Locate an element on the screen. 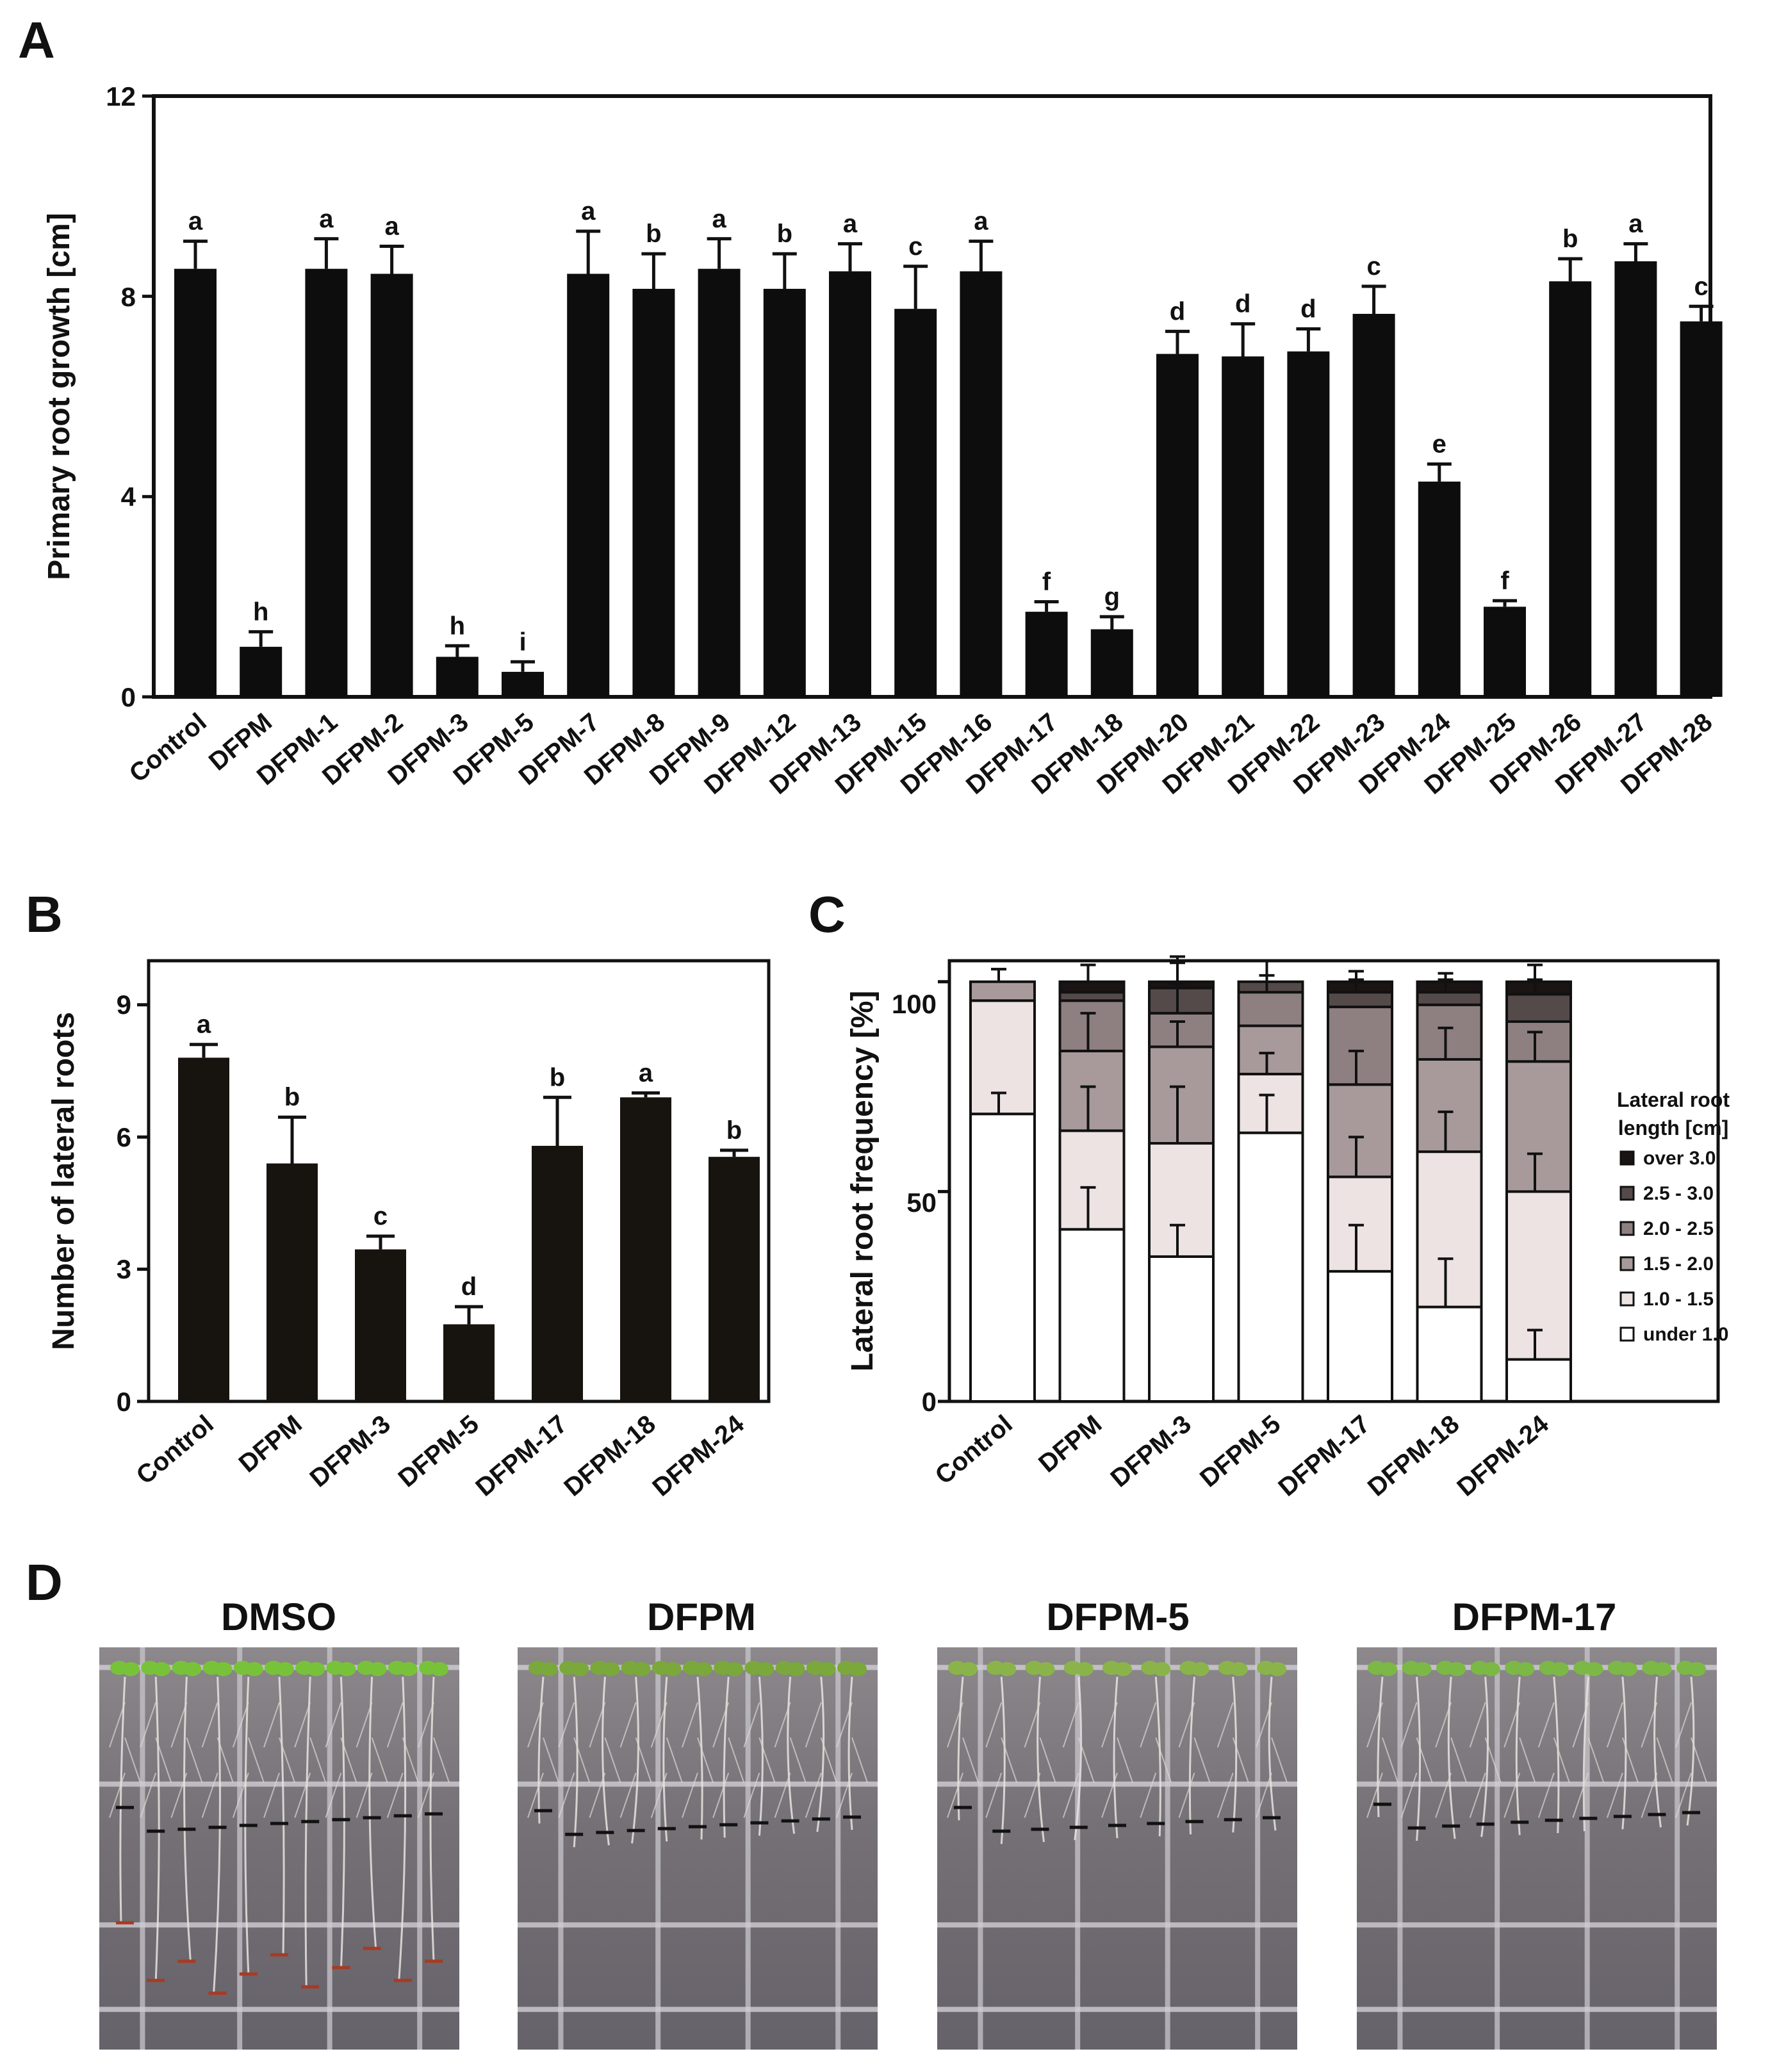 The width and height of the screenshot is (1770, 2072). chart-c-y-tick-label: 100 is located at coordinates (914, 1004).